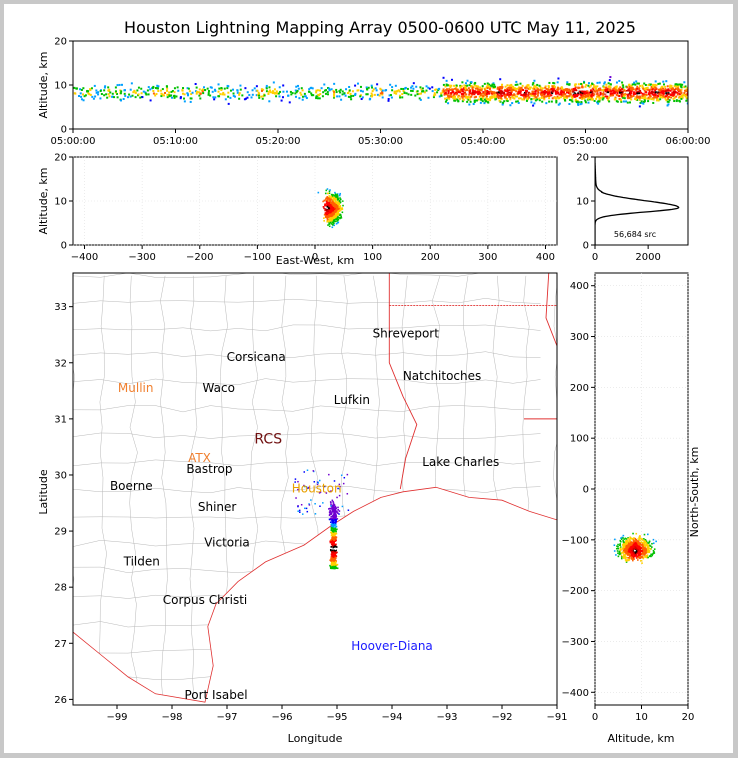 This screenshot has height=758, width=738. Describe the element at coordinates (199, 257) in the screenshot. I see `east-west-x-tick-label: −200` at that location.